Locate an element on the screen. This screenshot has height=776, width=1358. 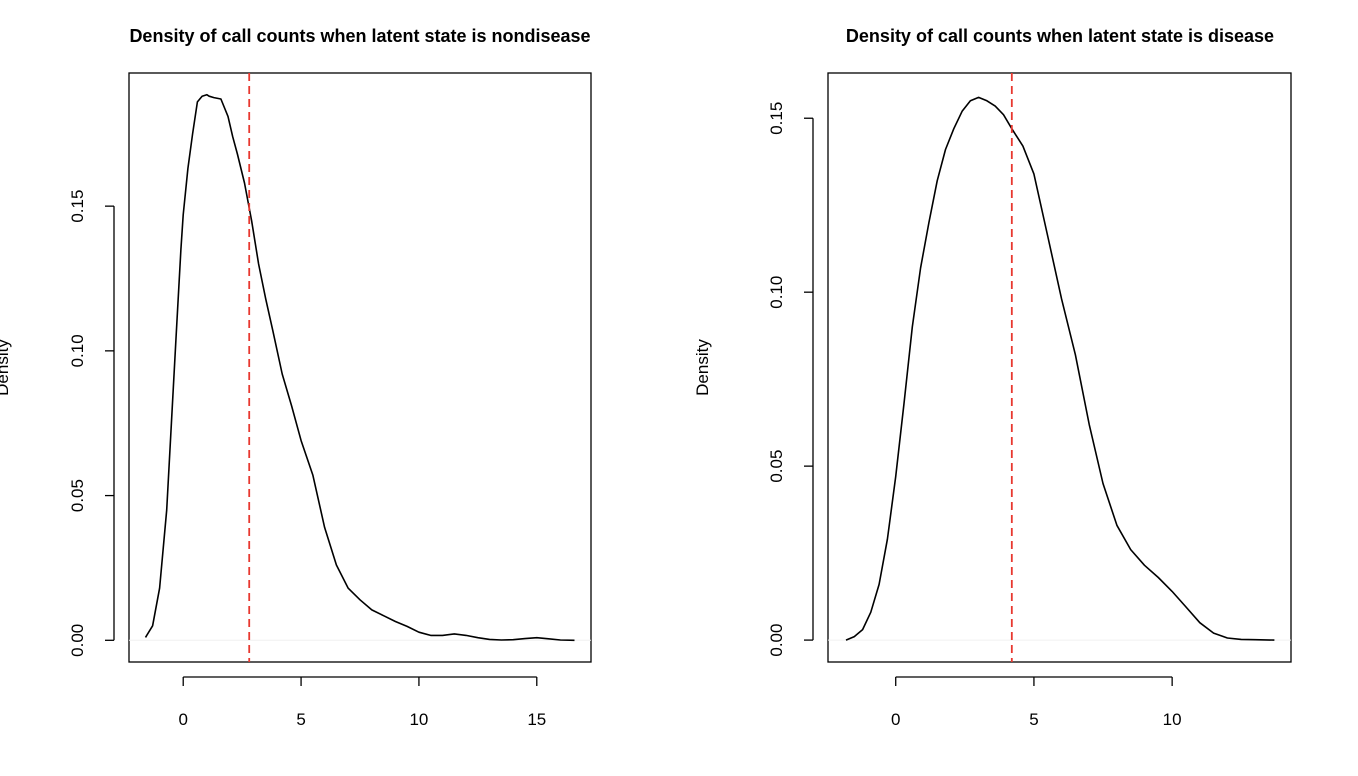
x-tick-label: 15 is located at coordinates (536, 719).